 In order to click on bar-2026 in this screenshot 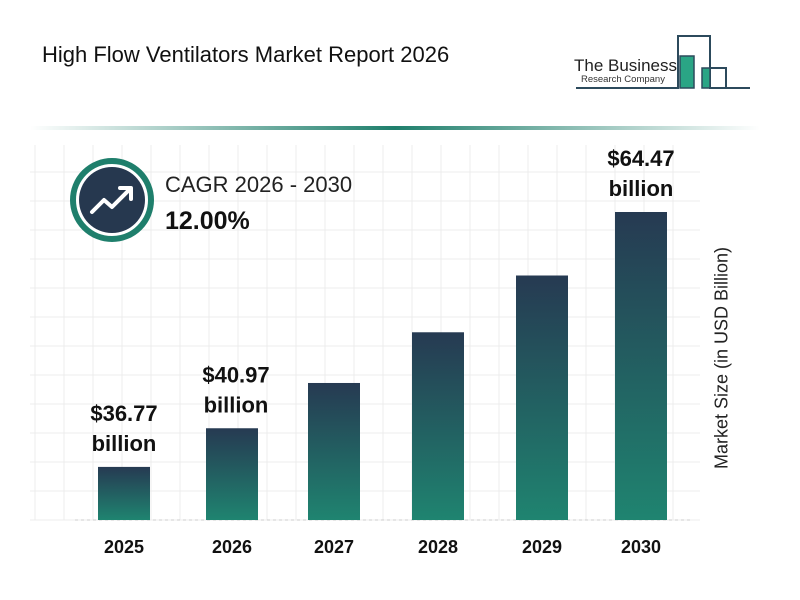, I will do `click(232, 474)`.